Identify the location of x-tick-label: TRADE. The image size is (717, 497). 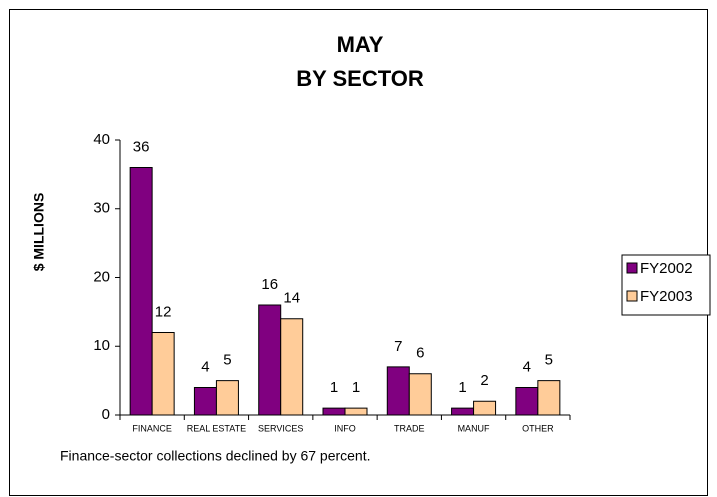
(409, 428).